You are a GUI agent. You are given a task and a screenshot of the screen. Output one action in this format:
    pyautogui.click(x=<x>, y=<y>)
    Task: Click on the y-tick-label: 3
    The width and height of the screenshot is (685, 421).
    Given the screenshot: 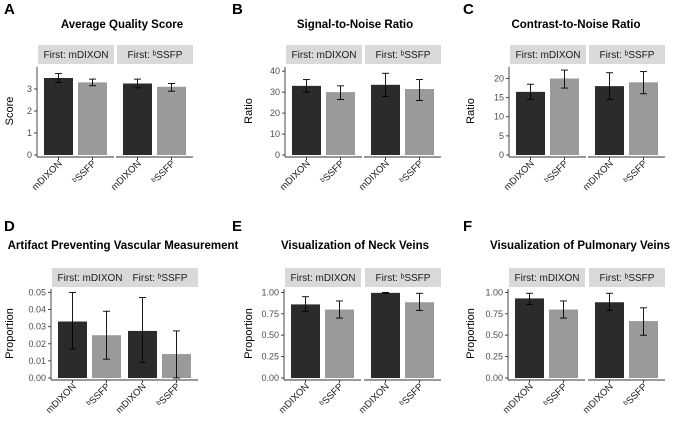 What is the action you would take?
    pyautogui.click(x=29, y=89)
    